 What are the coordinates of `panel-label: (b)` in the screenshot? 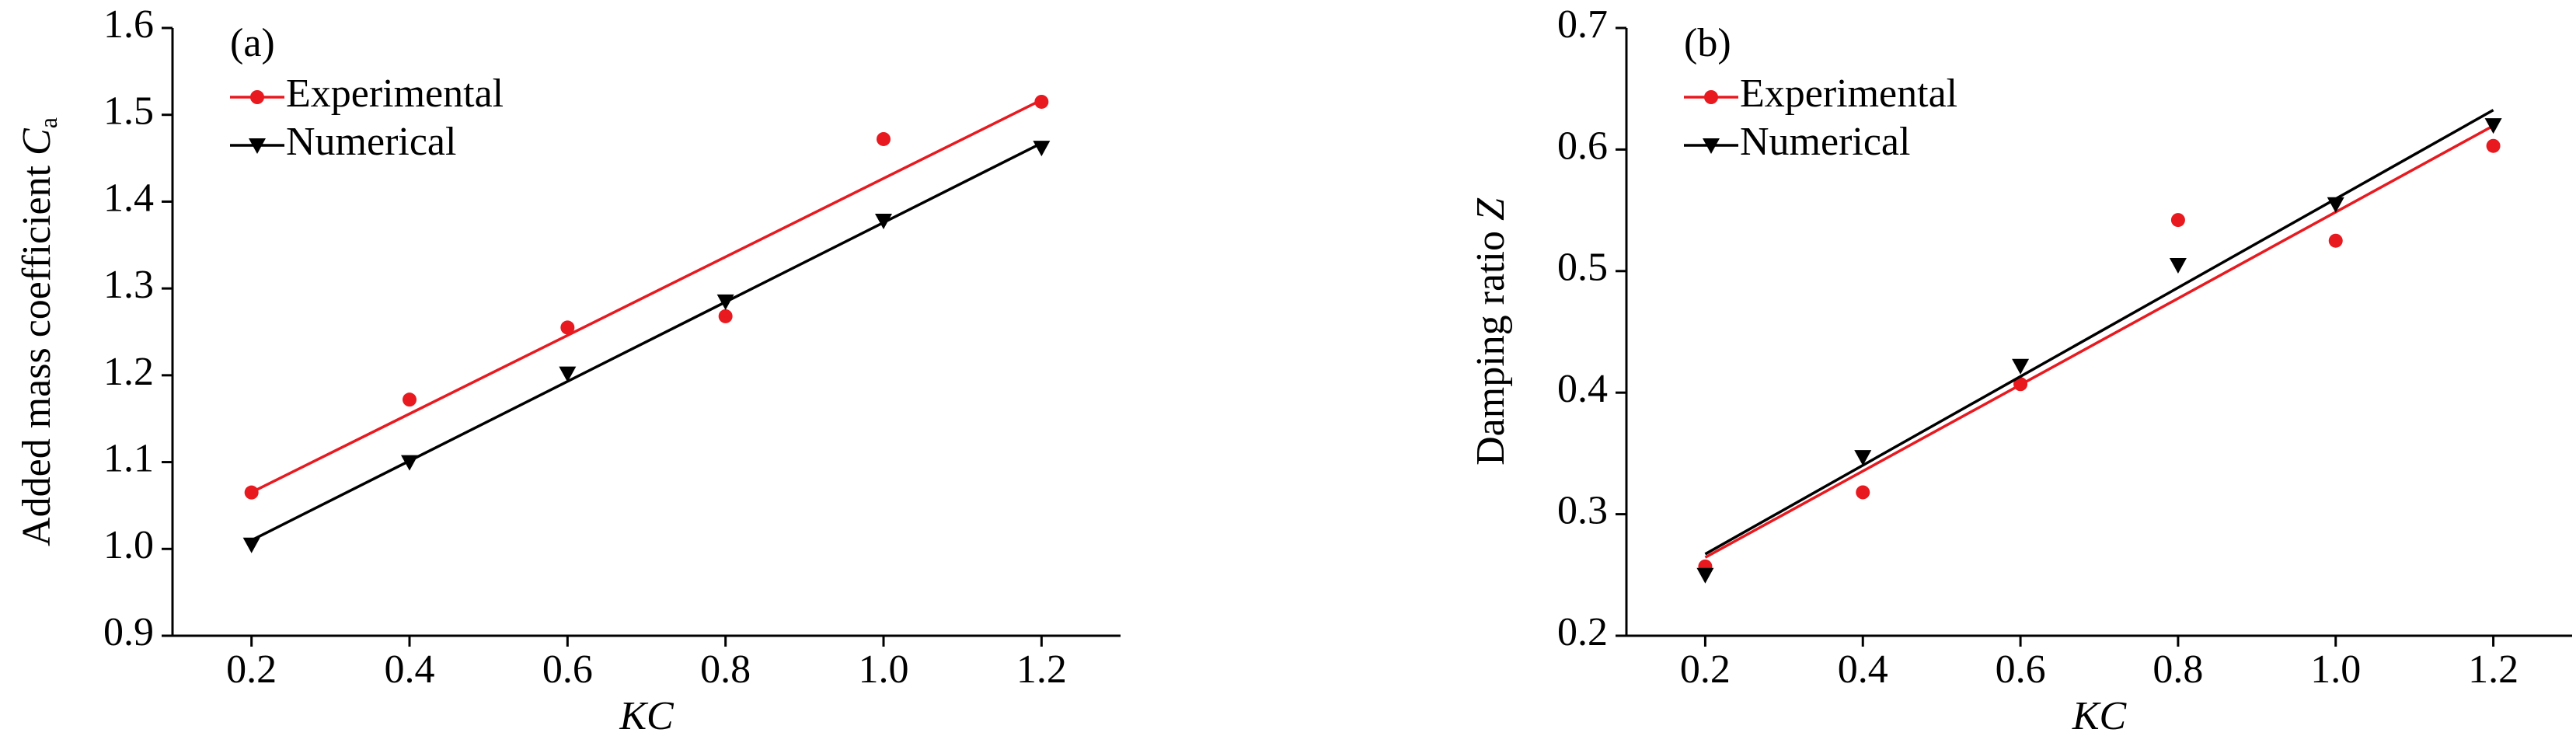 It's located at (1707, 43).